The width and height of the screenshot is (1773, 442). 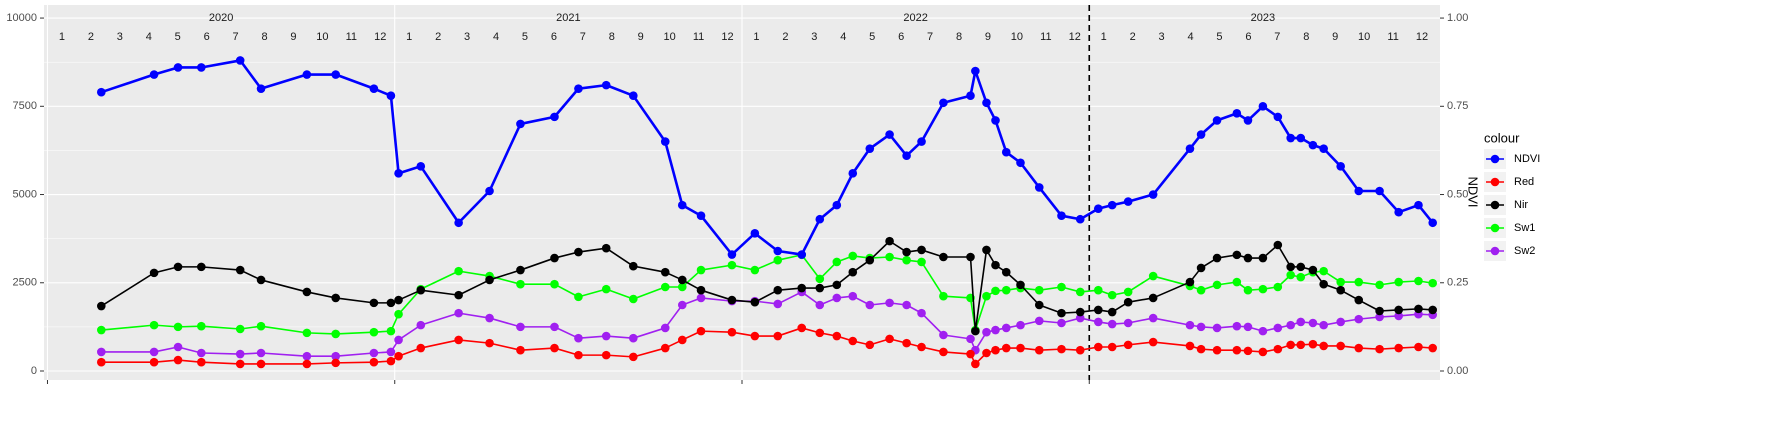 What do you see at coordinates (767, 346) in the screenshot?
I see `series-line` at bounding box center [767, 346].